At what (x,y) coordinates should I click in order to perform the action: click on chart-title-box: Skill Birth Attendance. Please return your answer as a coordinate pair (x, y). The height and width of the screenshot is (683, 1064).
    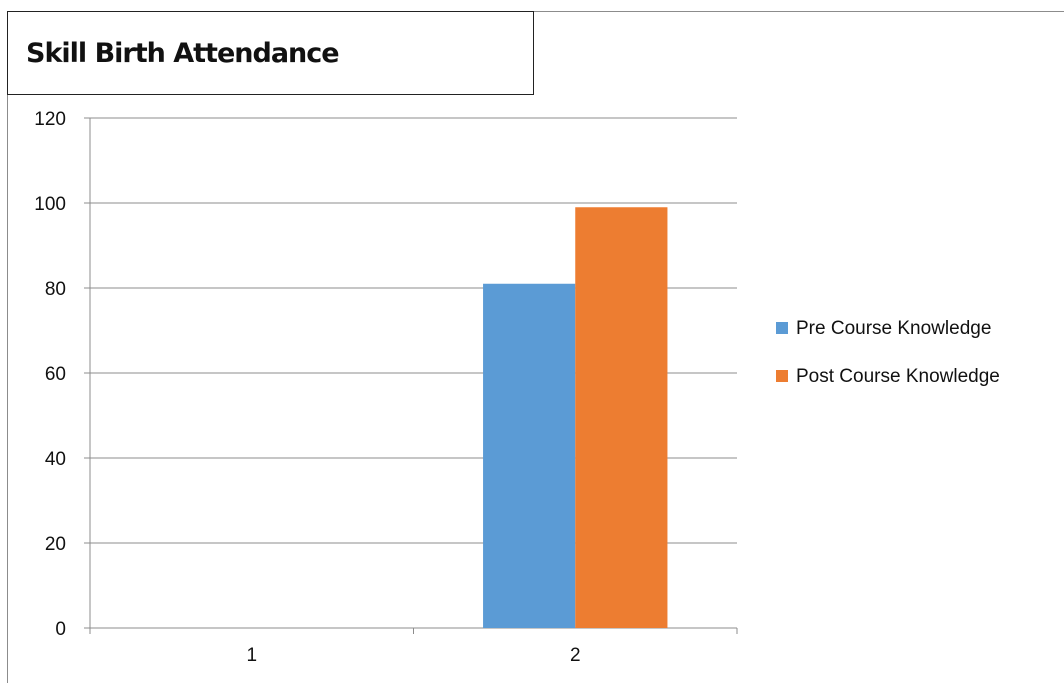
    Looking at the image, I should click on (270, 53).